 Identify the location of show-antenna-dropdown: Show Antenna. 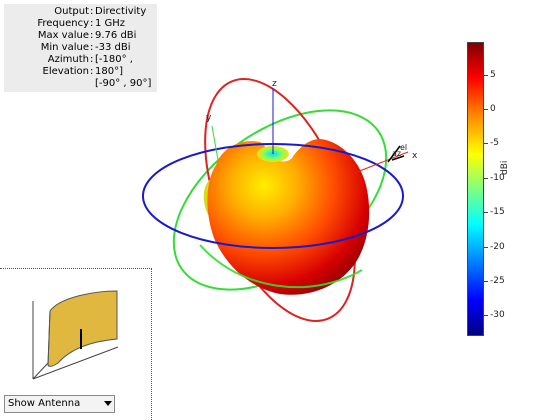
(59, 404).